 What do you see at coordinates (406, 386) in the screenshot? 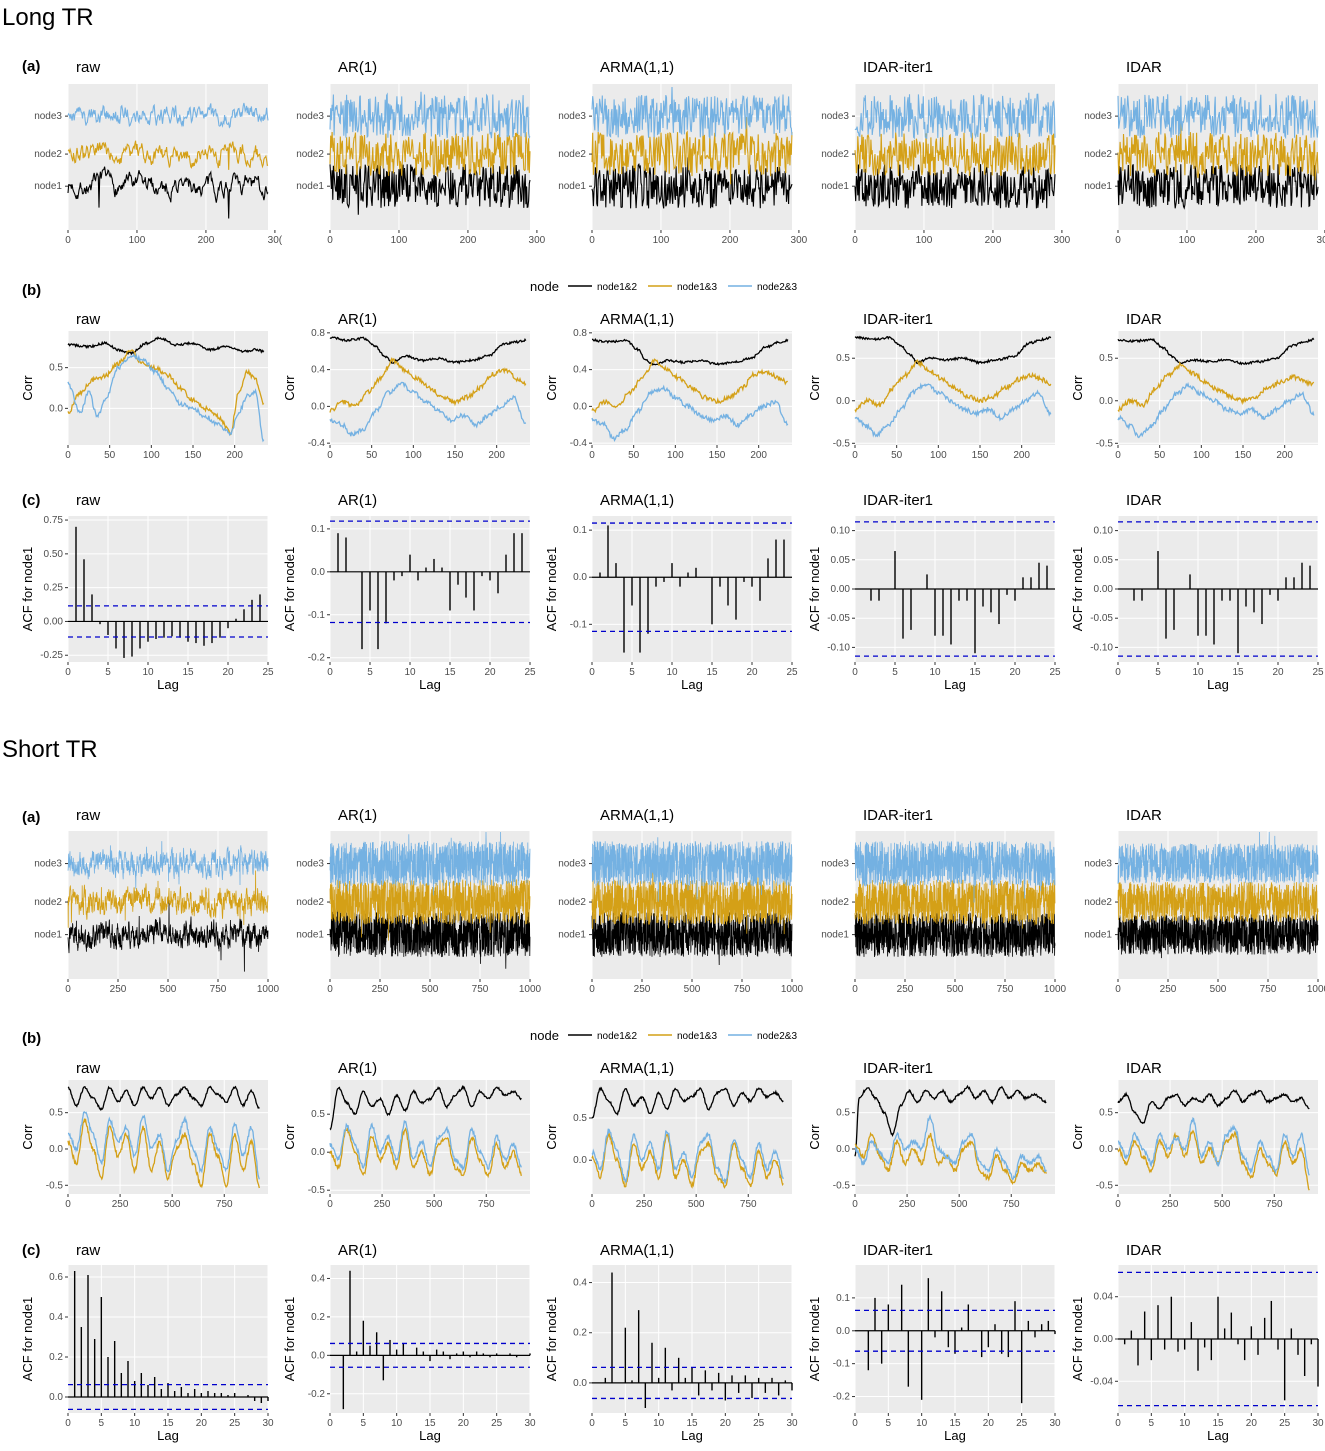
I see `panel-long-tr-b-1: AR(1) 0.8 0.4 0.0 -0.40 50 100 150 200 Corr` at bounding box center [406, 386].